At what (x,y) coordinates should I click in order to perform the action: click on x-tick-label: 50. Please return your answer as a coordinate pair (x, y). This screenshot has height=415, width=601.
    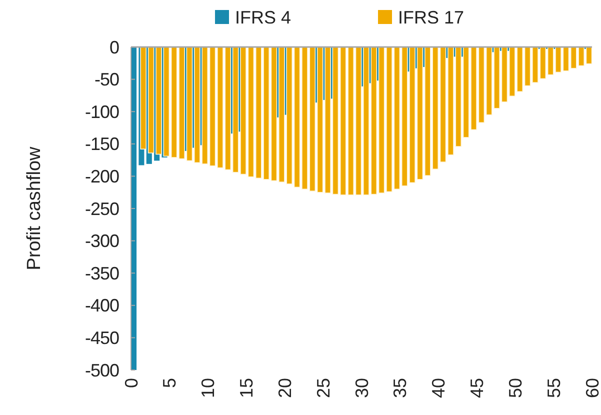
    Looking at the image, I should click on (515, 388).